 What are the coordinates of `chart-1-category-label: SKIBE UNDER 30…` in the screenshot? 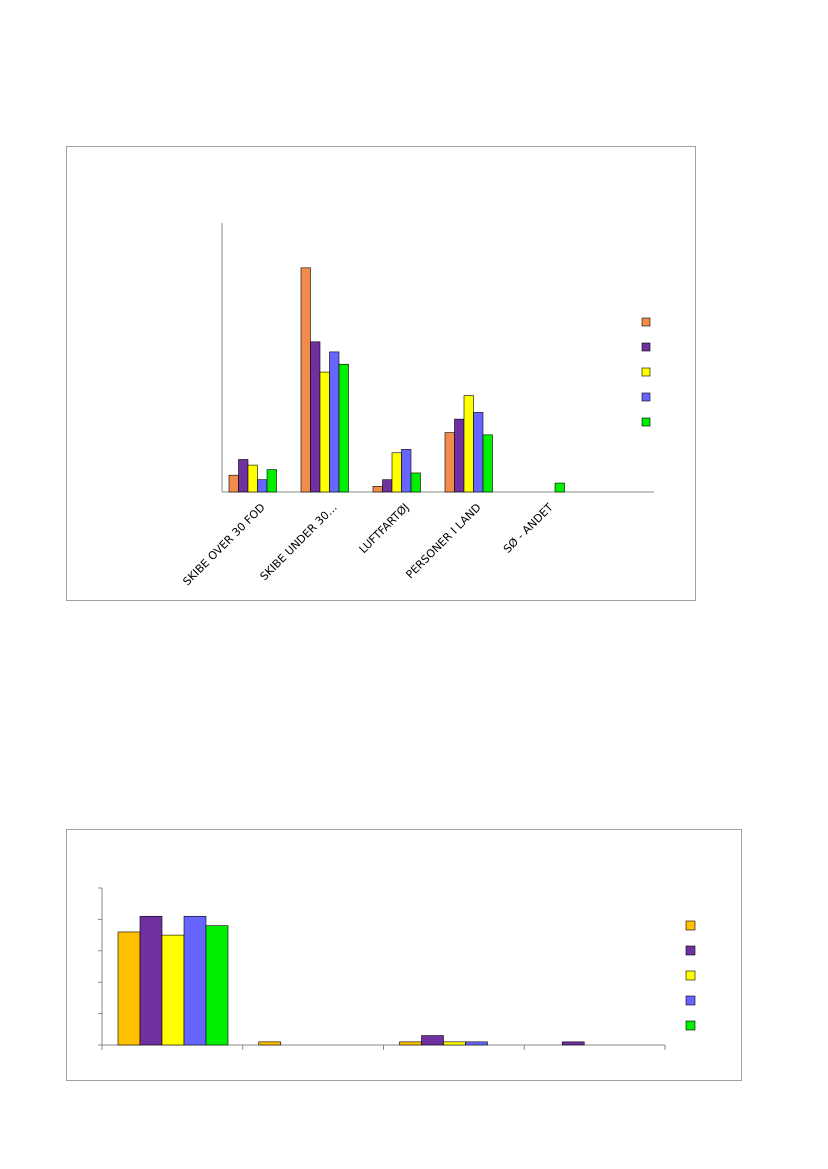 It's located at (298, 542).